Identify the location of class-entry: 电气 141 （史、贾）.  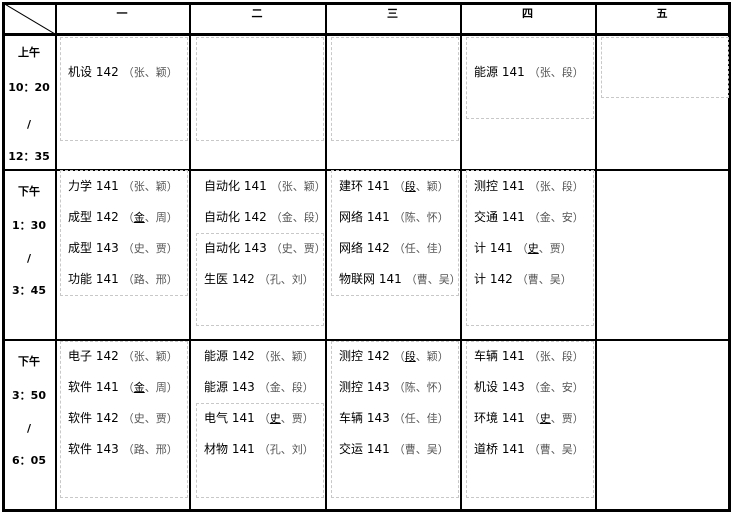
(259, 418).